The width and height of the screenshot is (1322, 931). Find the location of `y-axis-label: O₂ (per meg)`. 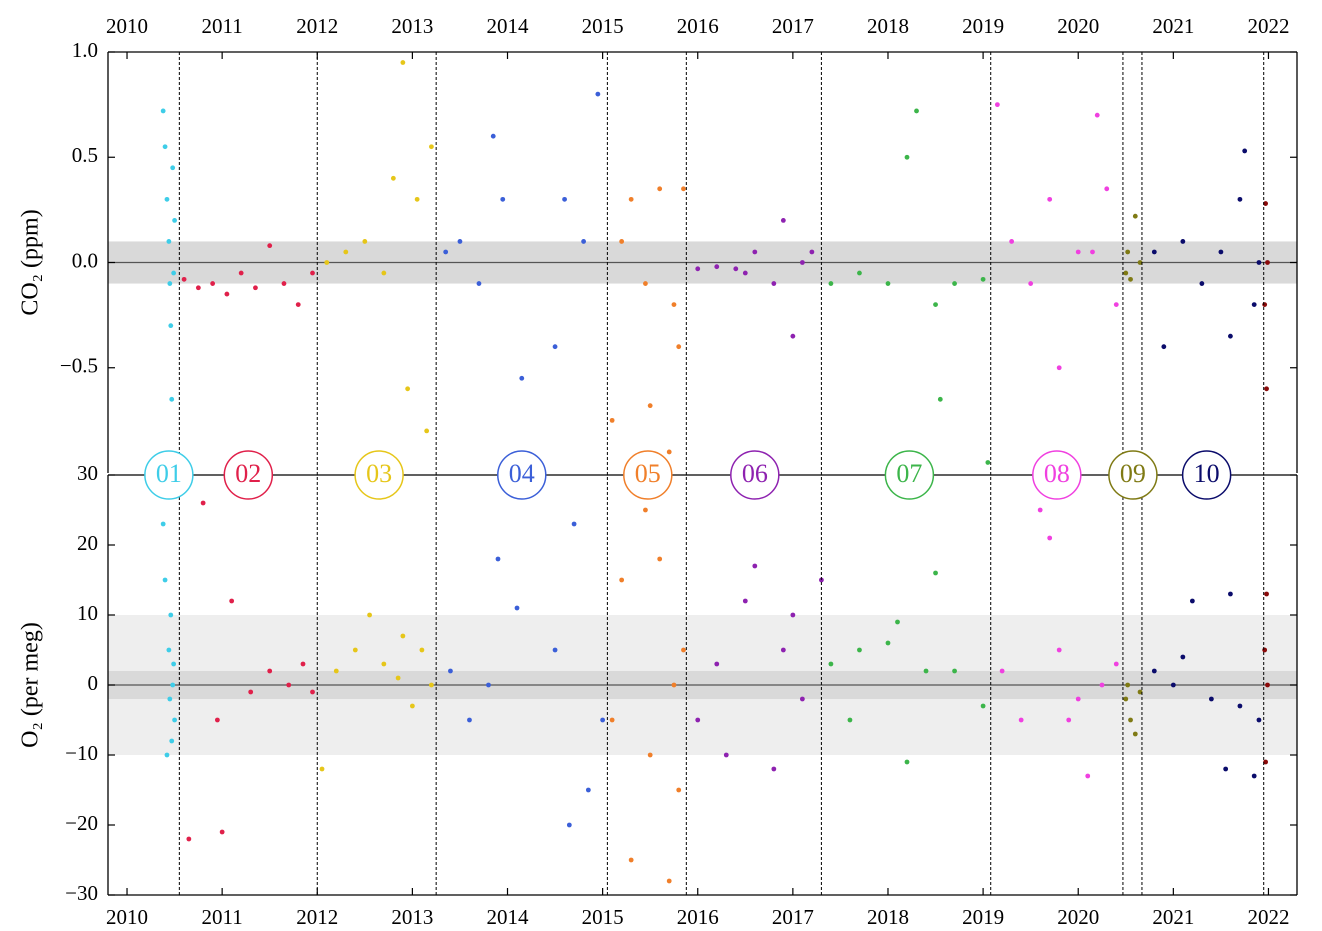

y-axis-label: O₂ (per meg) is located at coordinates (31, 685).